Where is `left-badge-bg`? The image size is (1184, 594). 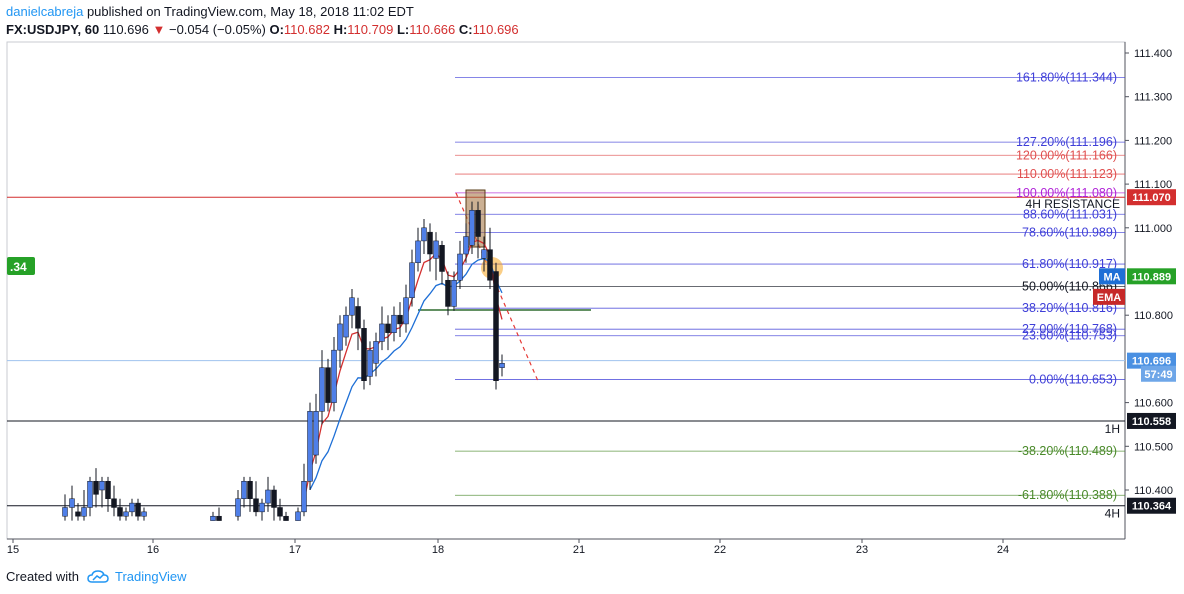 left-badge-bg is located at coordinates (21, 266).